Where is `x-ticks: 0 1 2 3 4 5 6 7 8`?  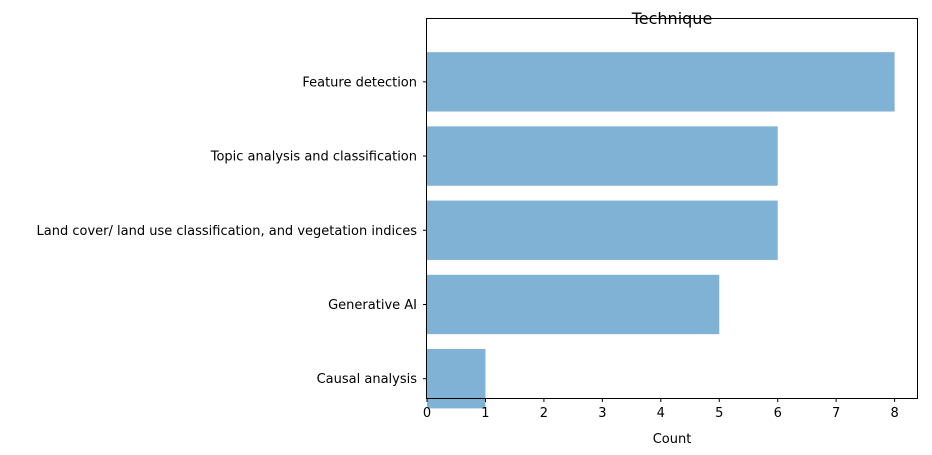
x-ticks: 0 1 2 3 4 5 6 7 8 is located at coordinates (661, 409).